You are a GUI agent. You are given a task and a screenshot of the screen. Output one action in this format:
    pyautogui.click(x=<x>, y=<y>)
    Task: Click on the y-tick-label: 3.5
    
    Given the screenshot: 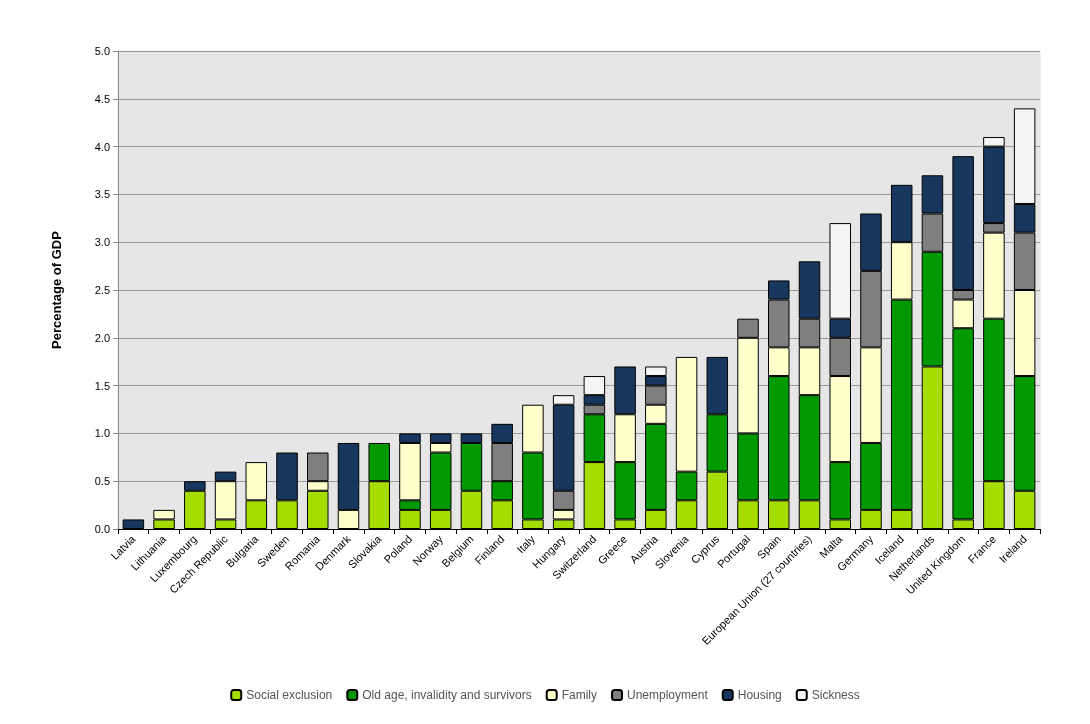 What is the action you would take?
    pyautogui.click(x=102, y=194)
    